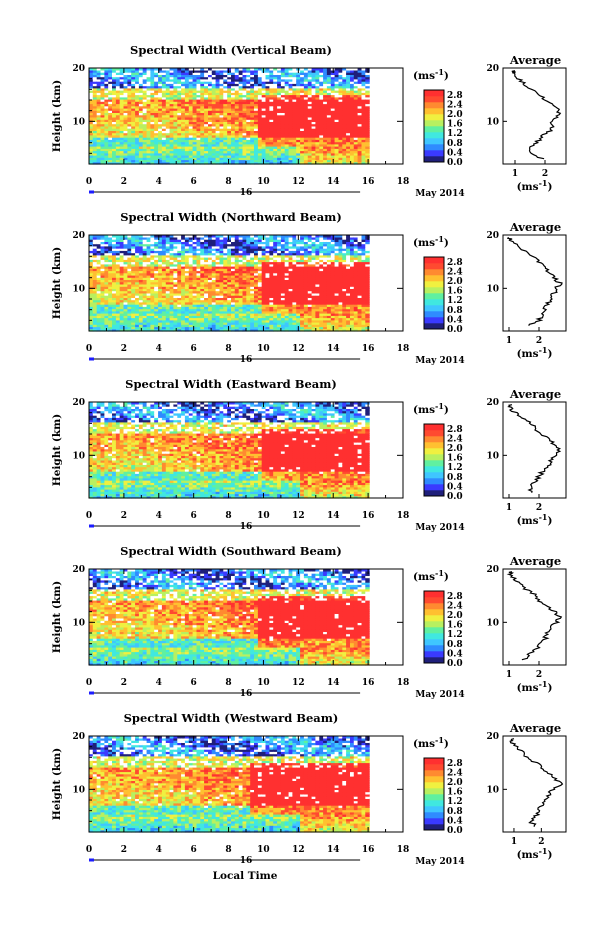 The width and height of the screenshot is (616, 929). I want to click on average-x-tick-label: 2, so click(545, 174).